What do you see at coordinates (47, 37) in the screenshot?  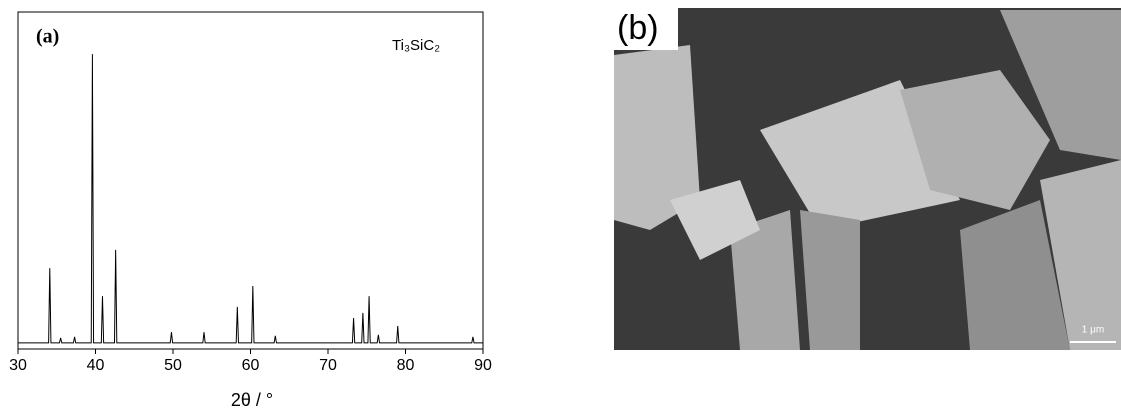 I see `panel-label: (a)` at bounding box center [47, 37].